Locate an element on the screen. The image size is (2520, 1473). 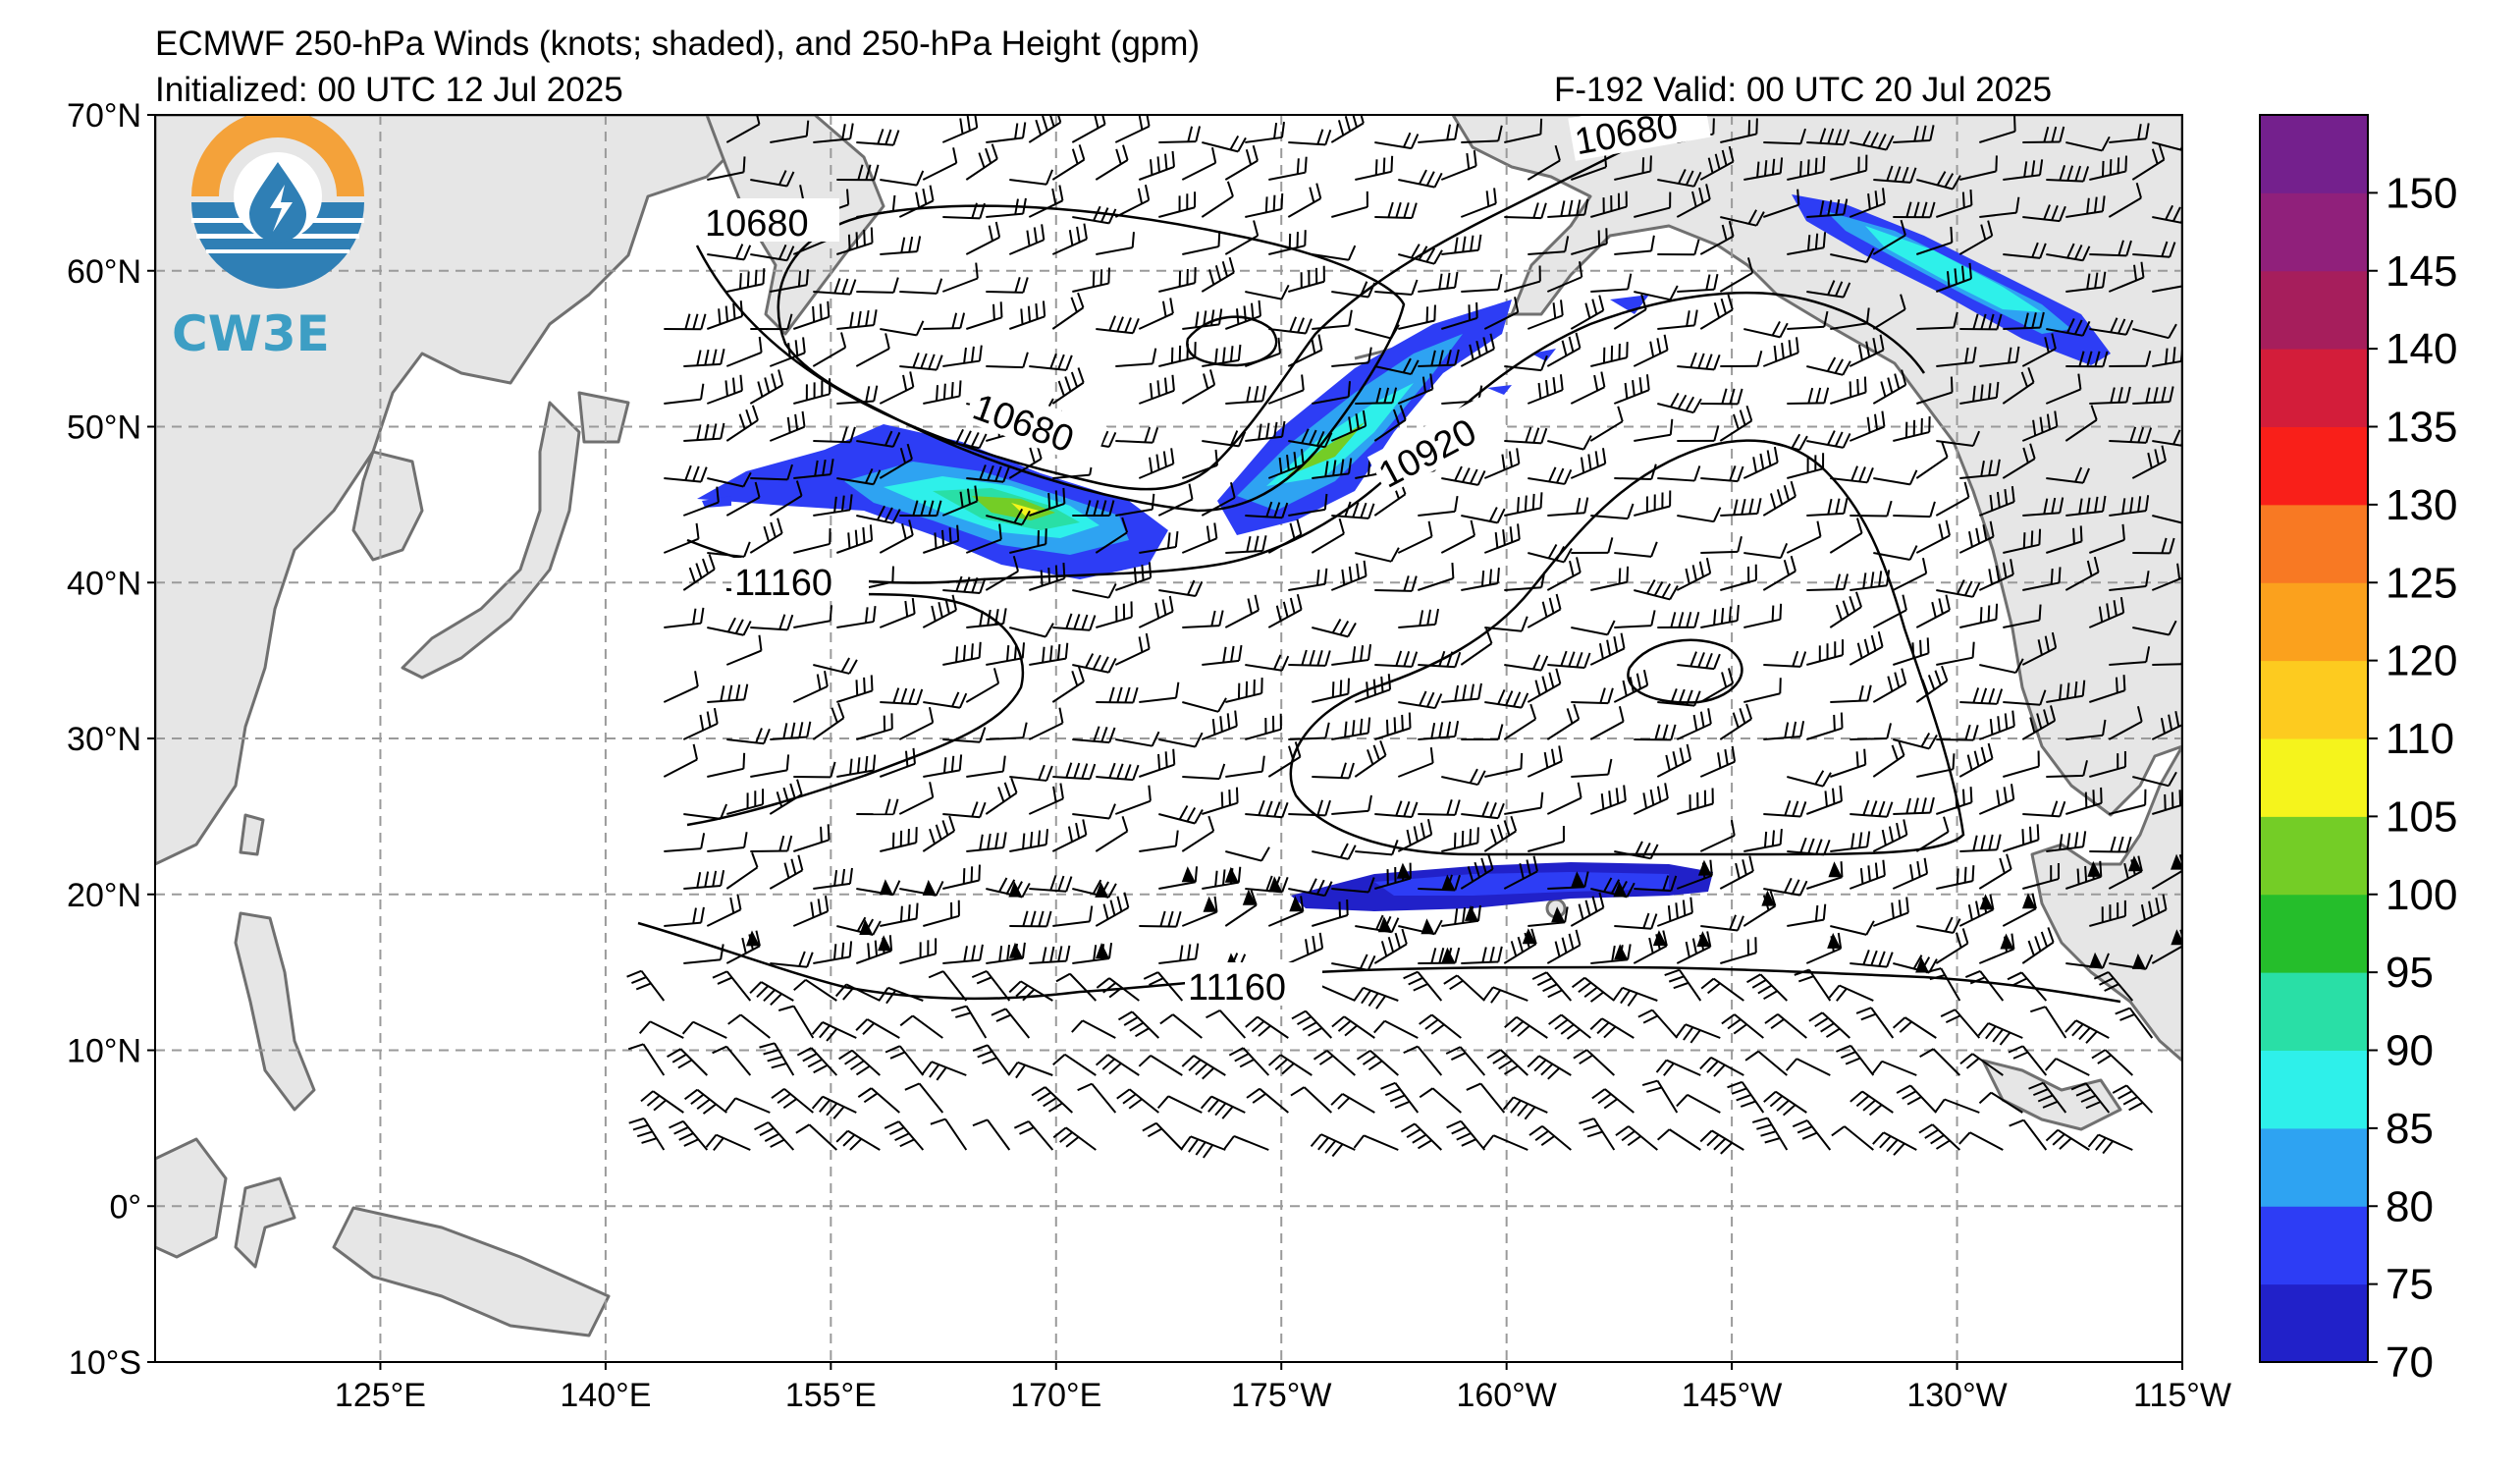
lat-label: 30°N is located at coordinates (104, 739).